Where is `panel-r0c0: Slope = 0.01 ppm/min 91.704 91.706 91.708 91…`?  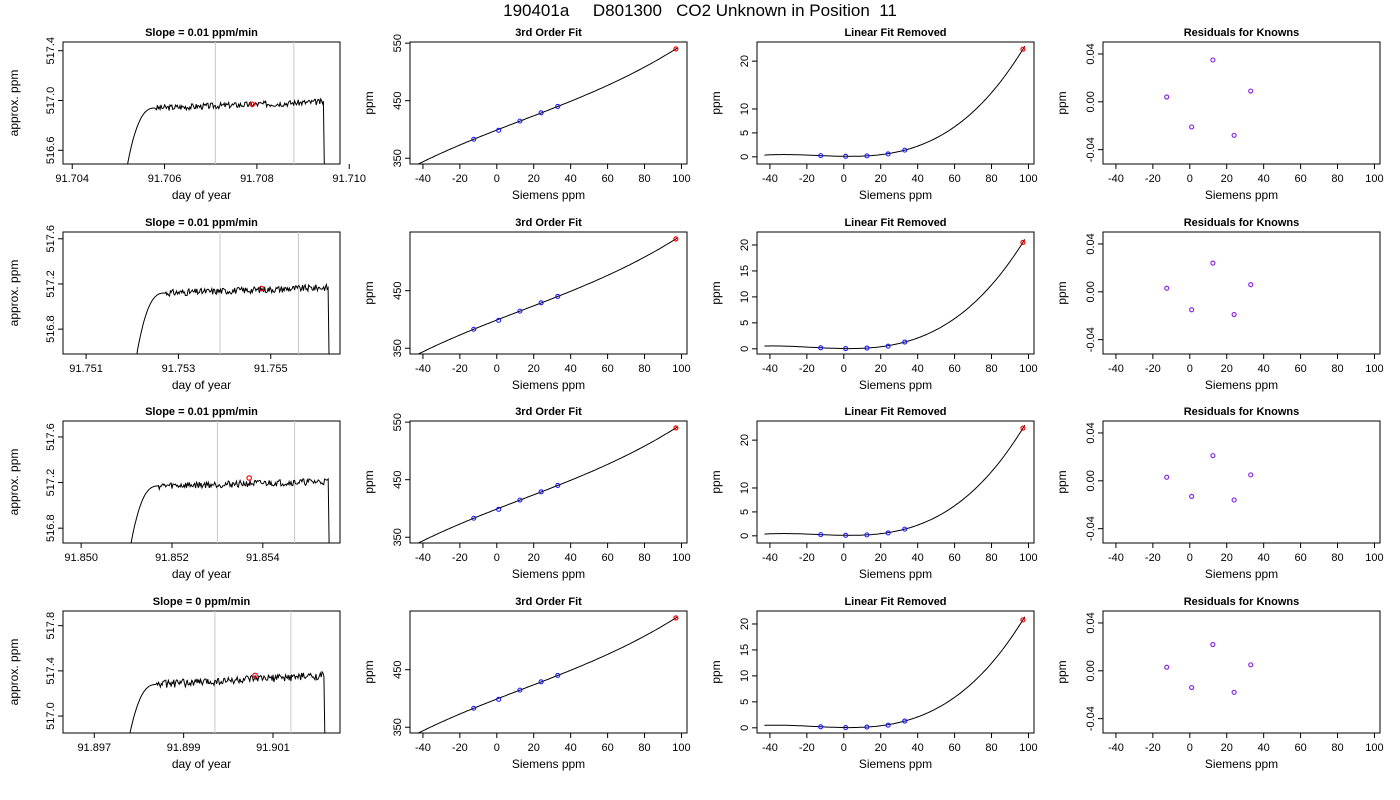
panel-r0c0: Slope = 0.01 ppm/min 91.704 91.706 91.708 91… is located at coordinates (186, 114).